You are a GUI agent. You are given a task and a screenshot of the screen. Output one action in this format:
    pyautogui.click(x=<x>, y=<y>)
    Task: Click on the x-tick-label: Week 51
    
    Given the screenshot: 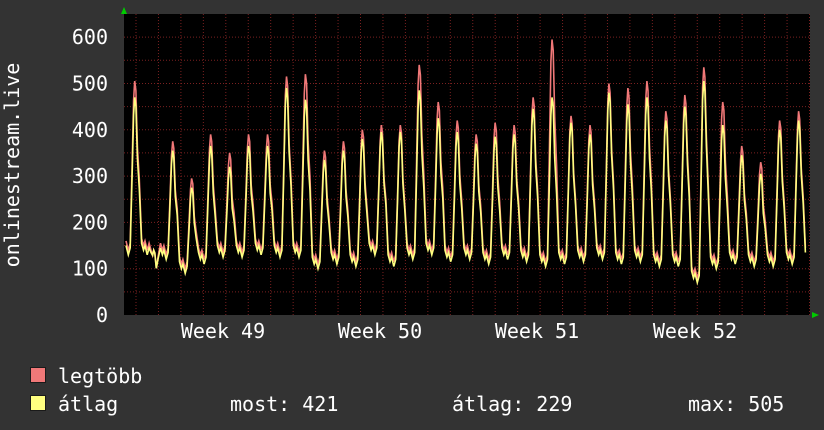 What is the action you would take?
    pyautogui.click(x=537, y=331)
    